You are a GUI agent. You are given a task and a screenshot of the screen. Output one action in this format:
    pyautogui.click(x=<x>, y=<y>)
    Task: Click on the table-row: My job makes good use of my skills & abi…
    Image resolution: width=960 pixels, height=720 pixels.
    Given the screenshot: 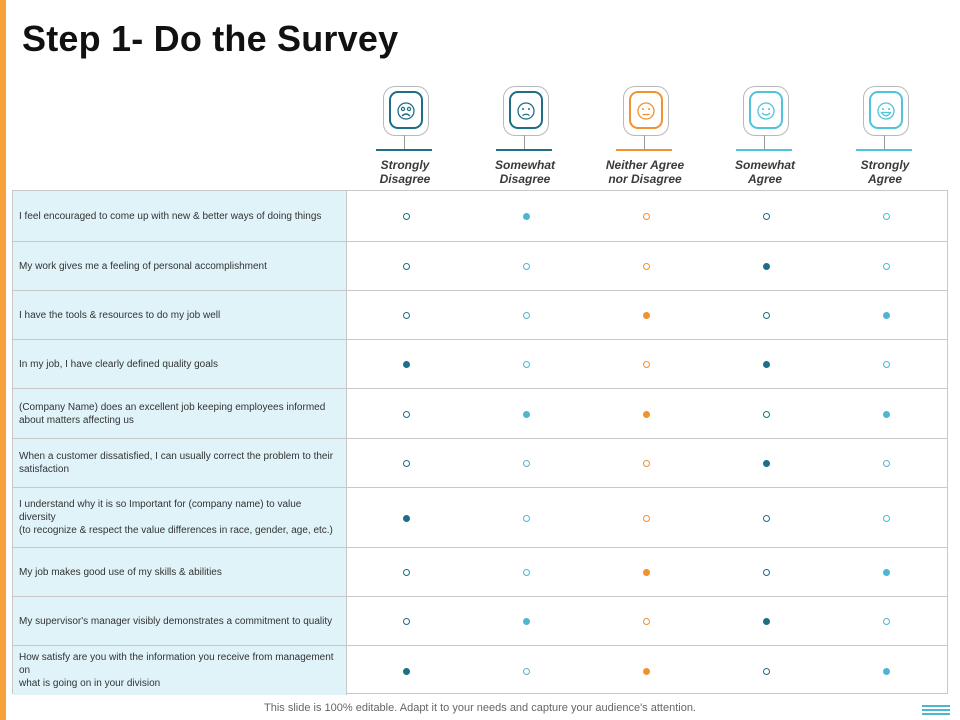 What is the action you would take?
    pyautogui.click(x=480, y=571)
    